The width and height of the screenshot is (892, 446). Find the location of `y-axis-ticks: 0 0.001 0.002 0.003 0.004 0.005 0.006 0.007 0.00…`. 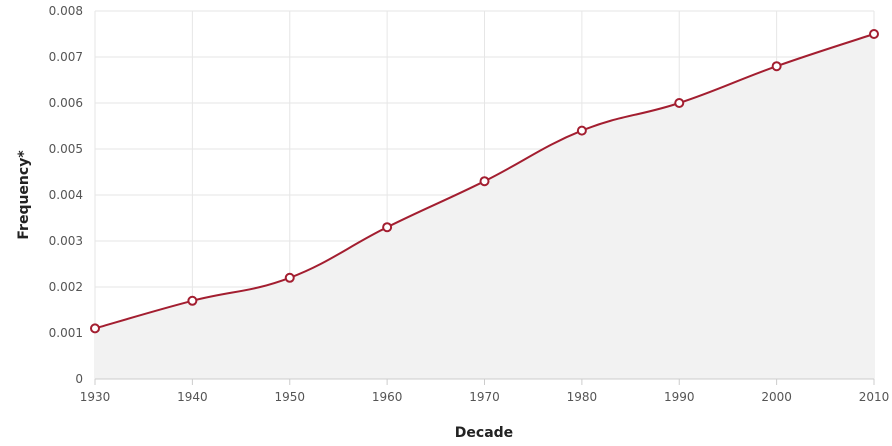

y-axis-ticks: 0 0.001 0.002 0.003 0.004 0.005 0.006 0.007 0.00… is located at coordinates (66, 195).